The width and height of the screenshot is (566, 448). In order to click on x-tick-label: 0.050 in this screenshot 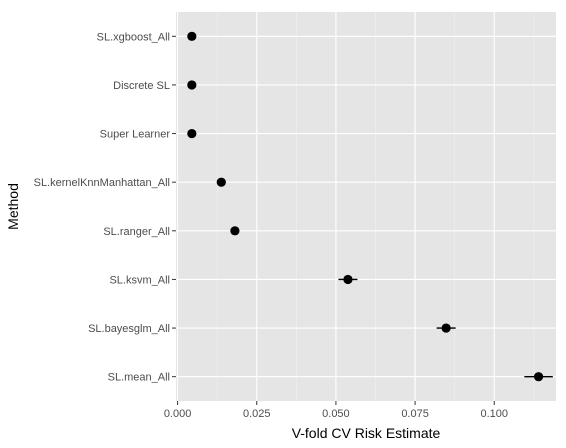, I will do `click(336, 414)`.